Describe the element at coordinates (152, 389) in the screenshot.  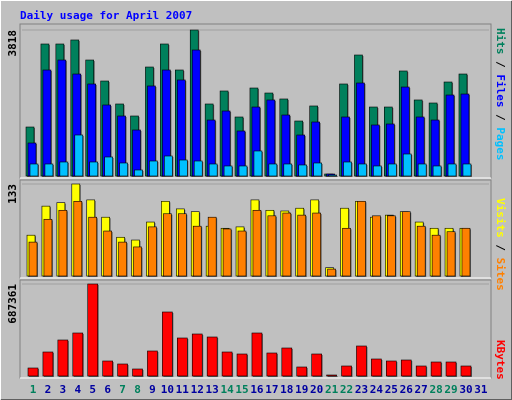
I see `x-tick-label: 9` at that location.